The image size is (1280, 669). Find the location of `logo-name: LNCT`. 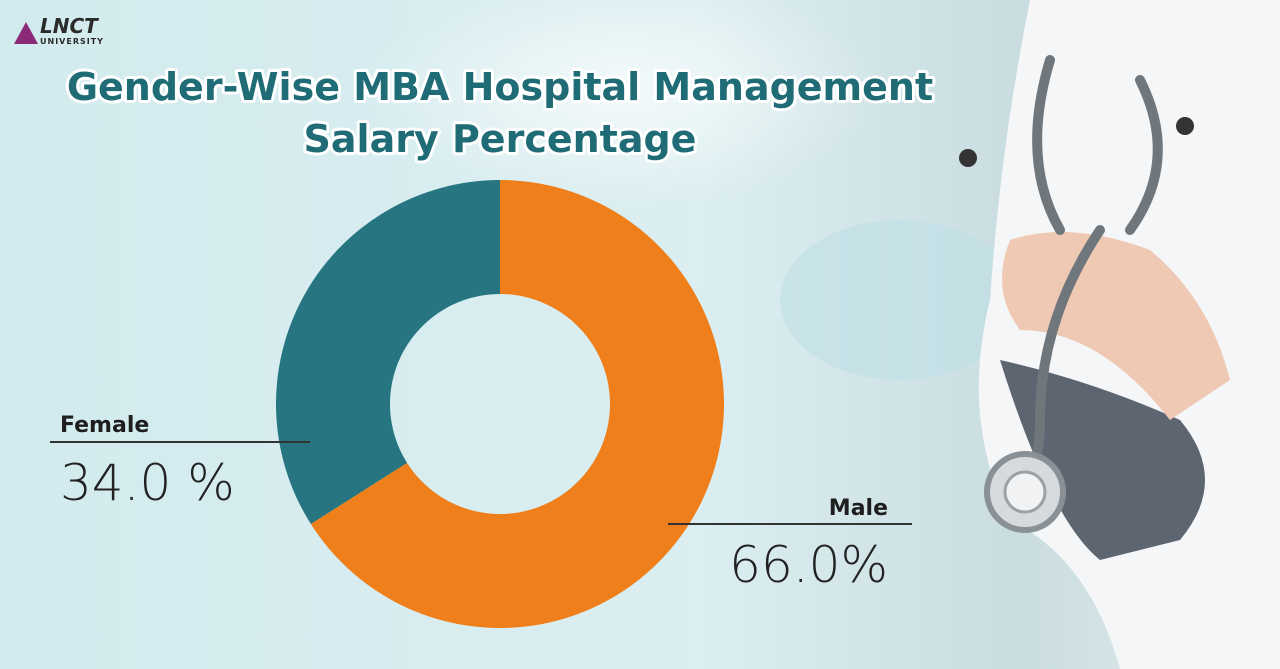

logo-name: LNCT is located at coordinates (69, 26).